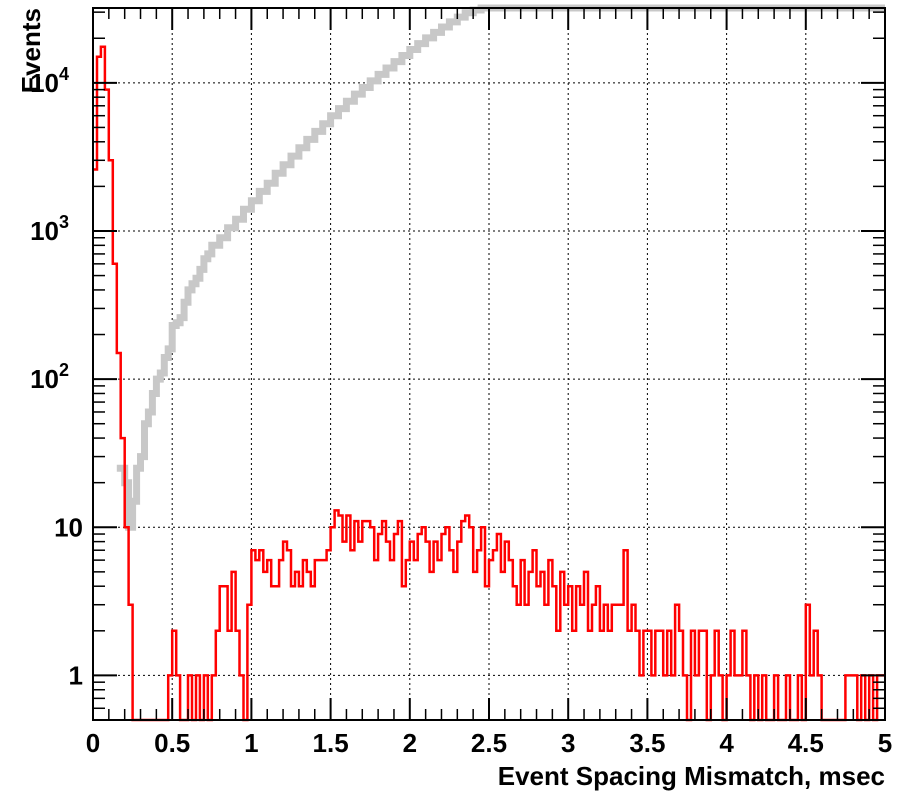  I want to click on x-tick-label: 4.5, so click(806, 743).